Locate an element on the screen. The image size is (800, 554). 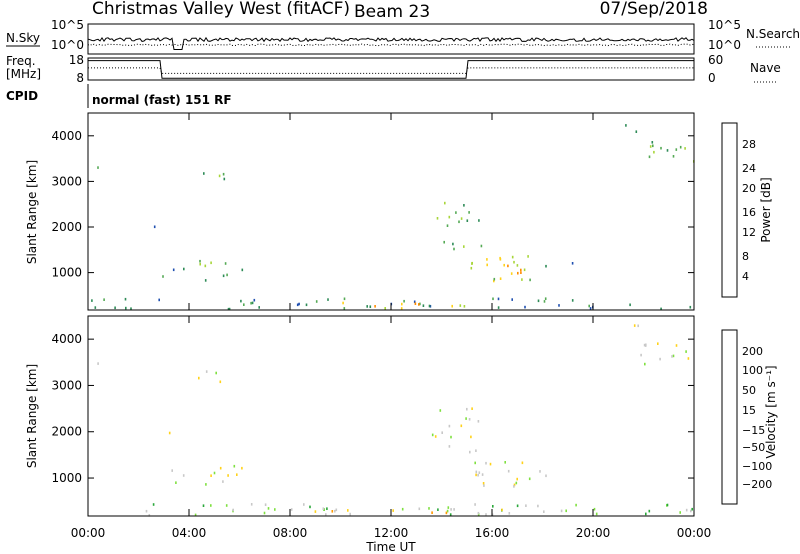
power-cbar-tick: 12 is located at coordinates (749, 232).